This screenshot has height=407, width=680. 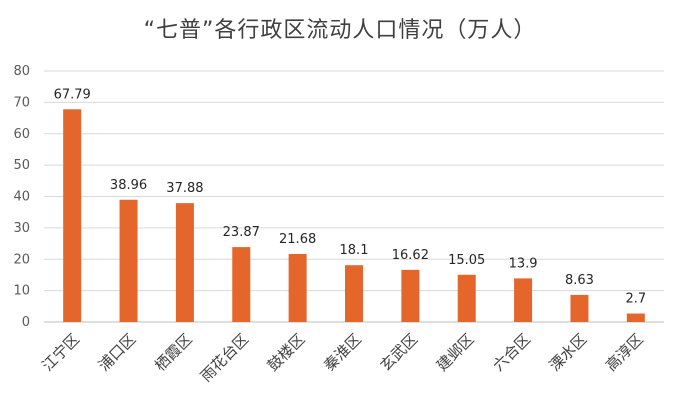 What do you see at coordinates (568, 352) in the screenshot?
I see `x-tick-label: 溧水区` at bounding box center [568, 352].